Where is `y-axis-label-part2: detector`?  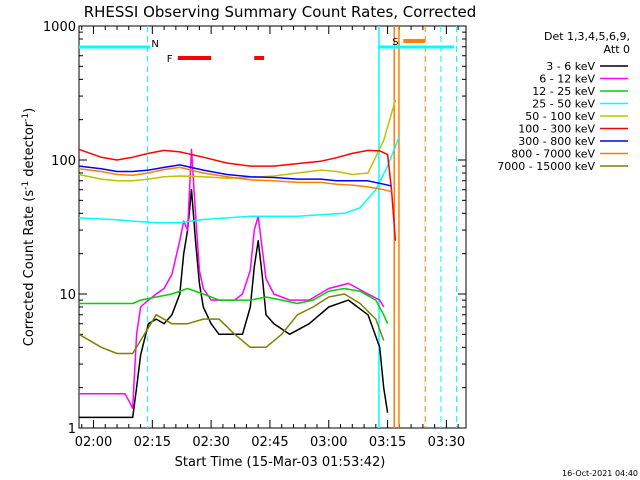
y-axis-label-part2: detector is located at coordinates (29, 151).